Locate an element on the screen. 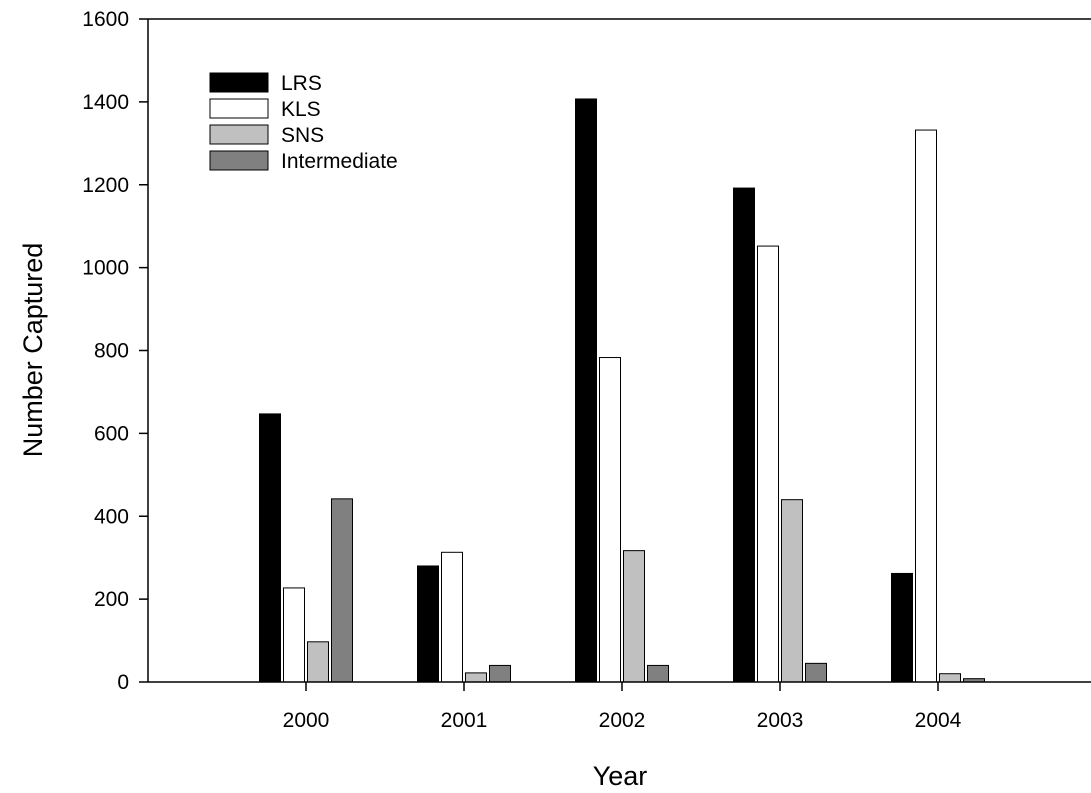 The height and width of the screenshot is (793, 1091). y-tick-label: 0 is located at coordinates (123, 682).